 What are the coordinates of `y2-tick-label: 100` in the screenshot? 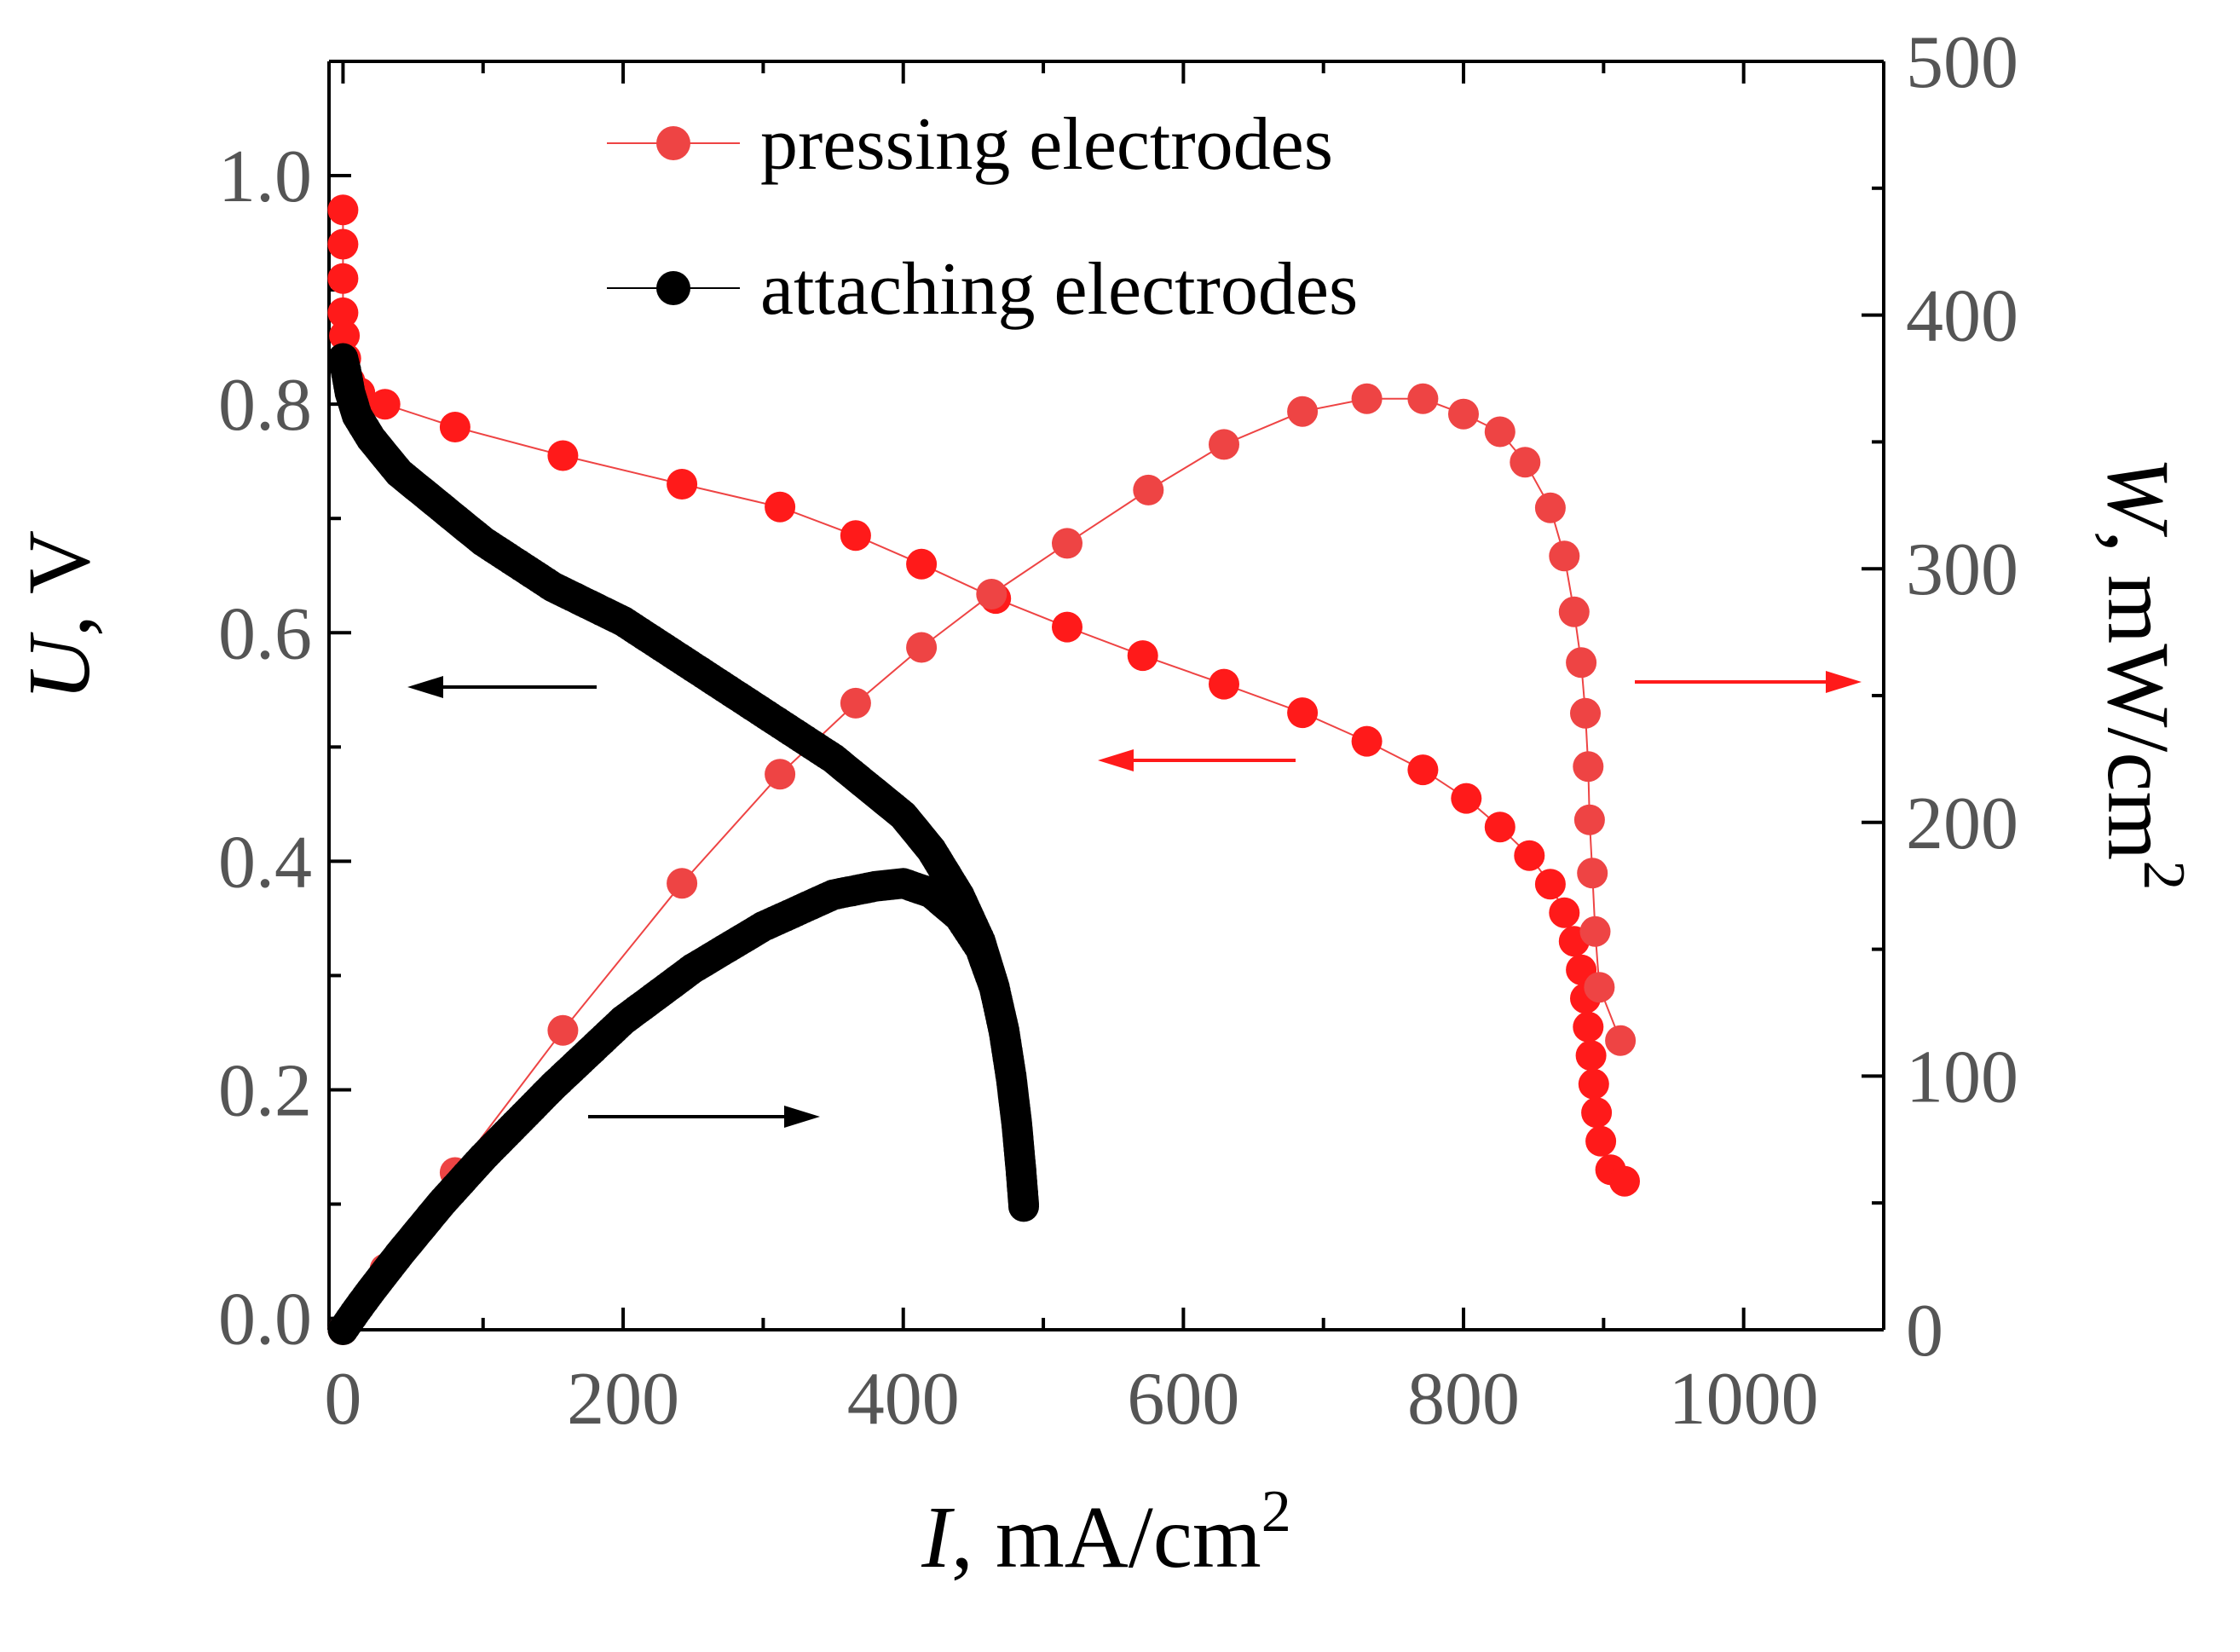 It's located at (1962, 1077).